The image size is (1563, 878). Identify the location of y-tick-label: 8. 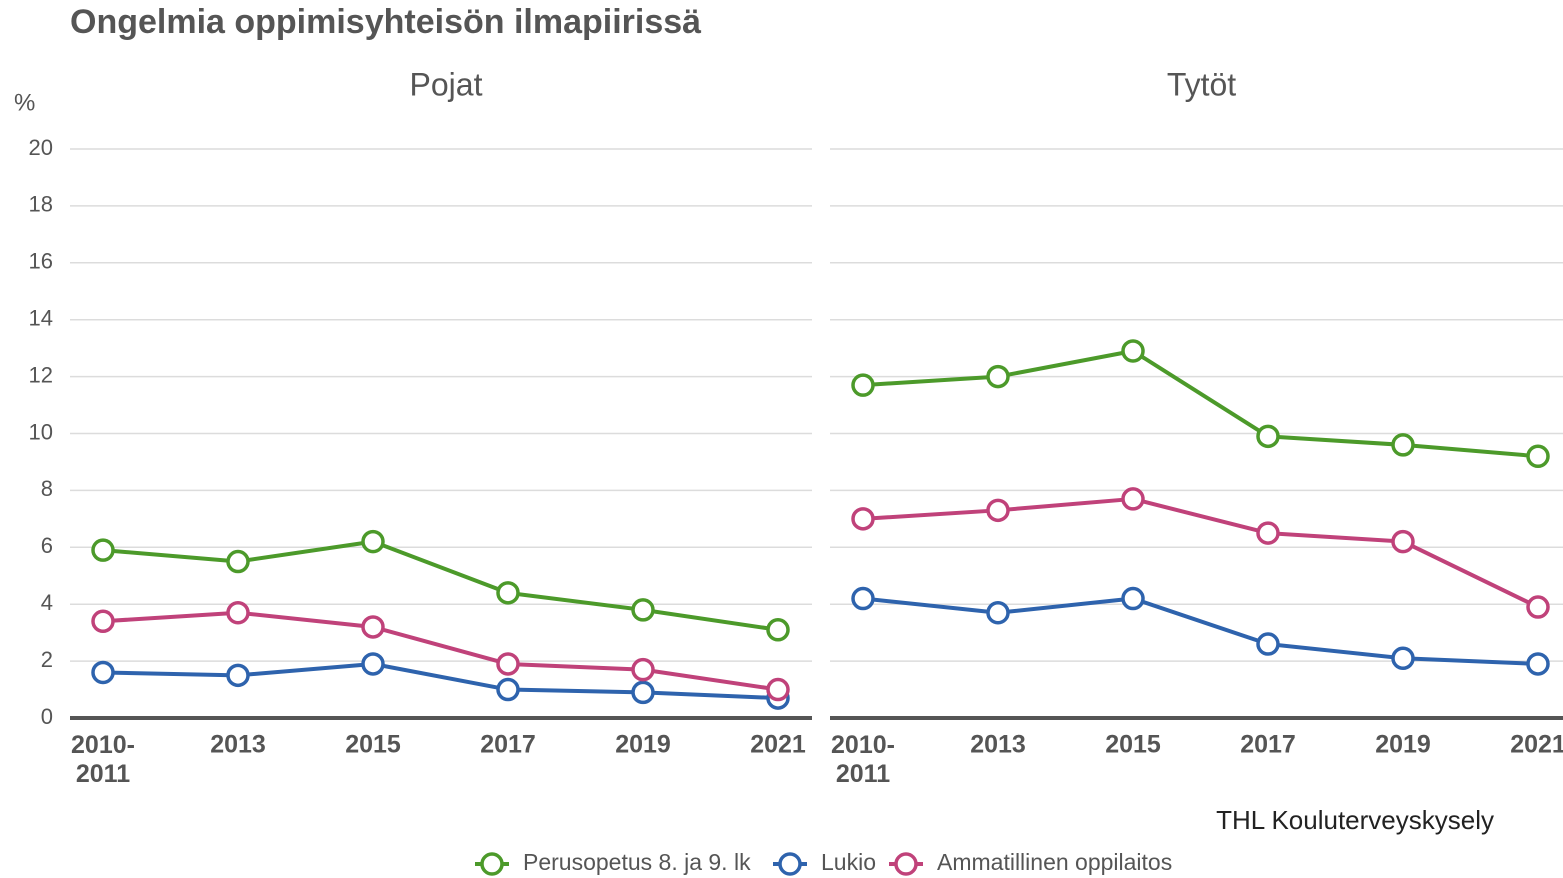
(47, 488).